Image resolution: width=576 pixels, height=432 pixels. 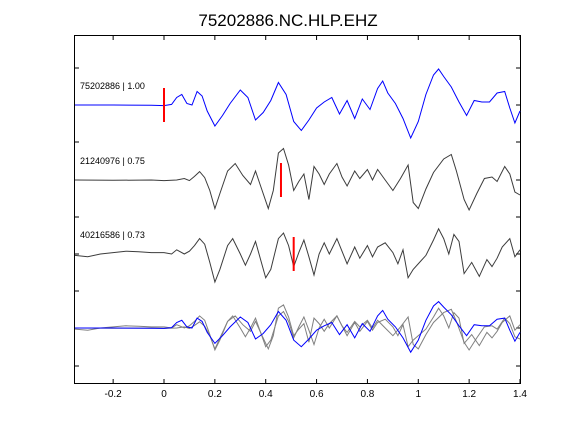 I want to click on x-tick-label: 0.2, so click(x=215, y=394).